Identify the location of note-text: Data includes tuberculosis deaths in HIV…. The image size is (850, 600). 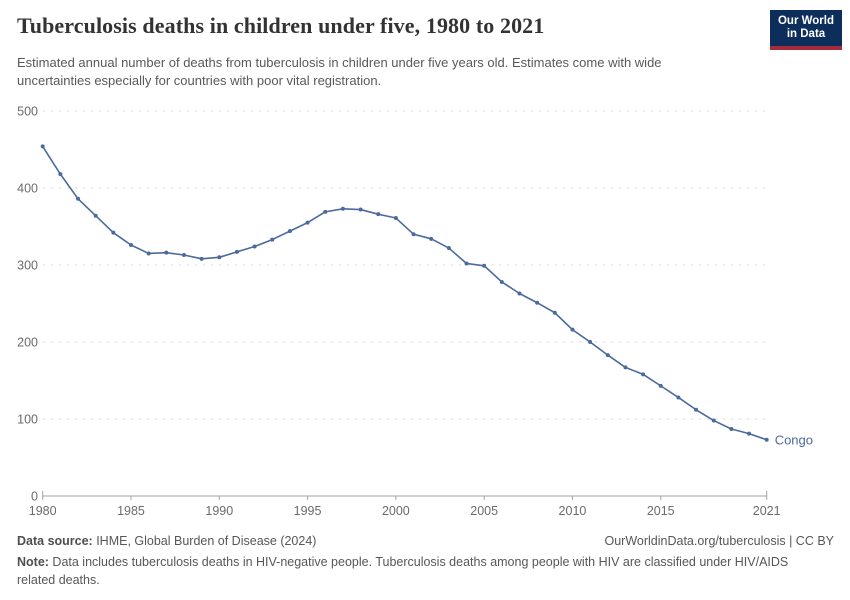
(403, 571).